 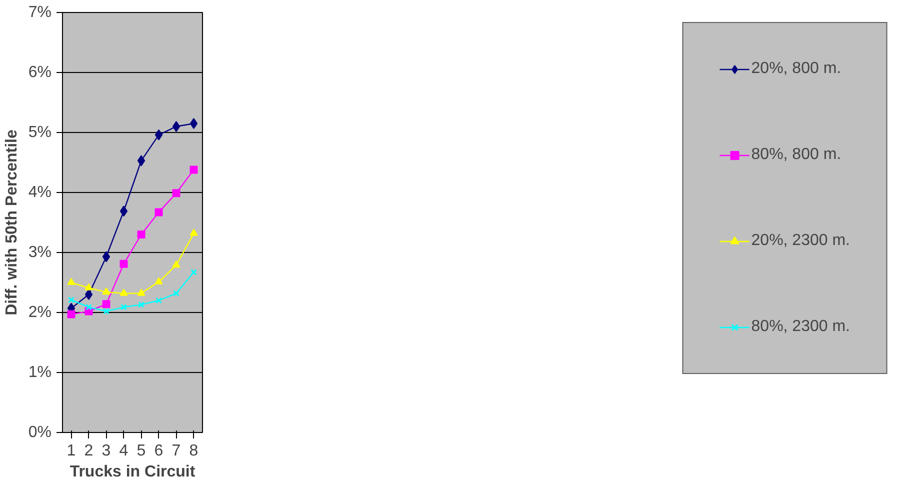 What do you see at coordinates (40, 132) in the screenshot?
I see `y-tick-label: 5%` at bounding box center [40, 132].